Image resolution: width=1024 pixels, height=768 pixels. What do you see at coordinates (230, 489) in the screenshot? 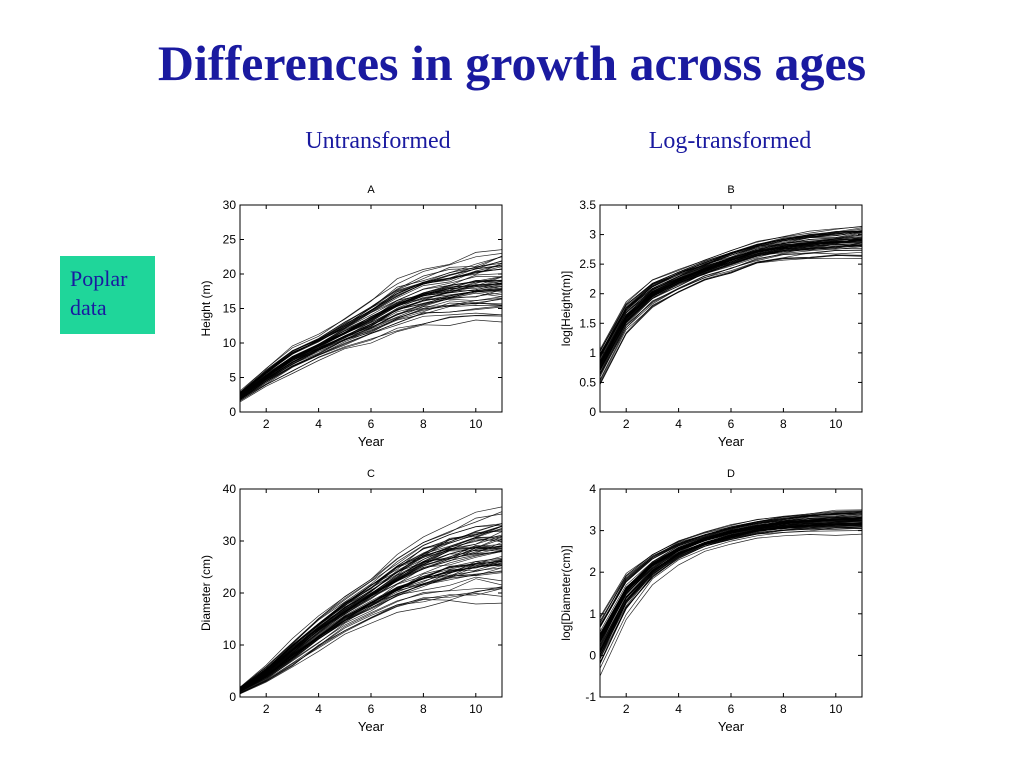
I see `y-tick-label: 40` at bounding box center [230, 489].